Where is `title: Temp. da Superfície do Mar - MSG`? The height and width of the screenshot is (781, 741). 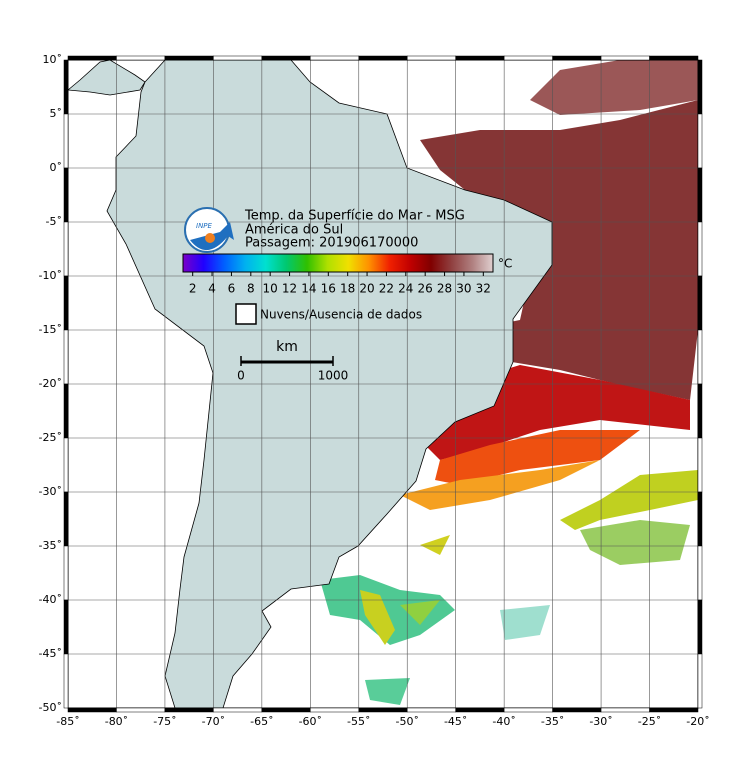 title: Temp. da Superfície do Mar - MSG is located at coordinates (354, 216).